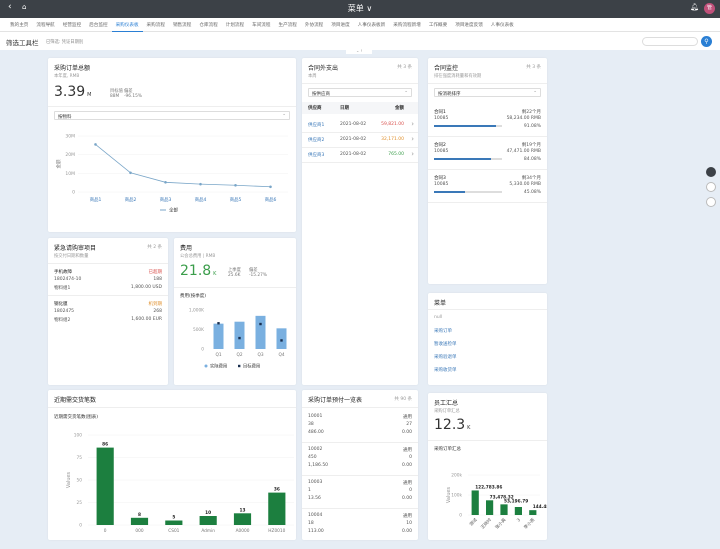 The height and width of the screenshot is (549, 720). What do you see at coordinates (360, 524) in the screenshot?
I see `prepay-item: 10004 通用 18 10 113.00 0.00` at bounding box center [360, 524].